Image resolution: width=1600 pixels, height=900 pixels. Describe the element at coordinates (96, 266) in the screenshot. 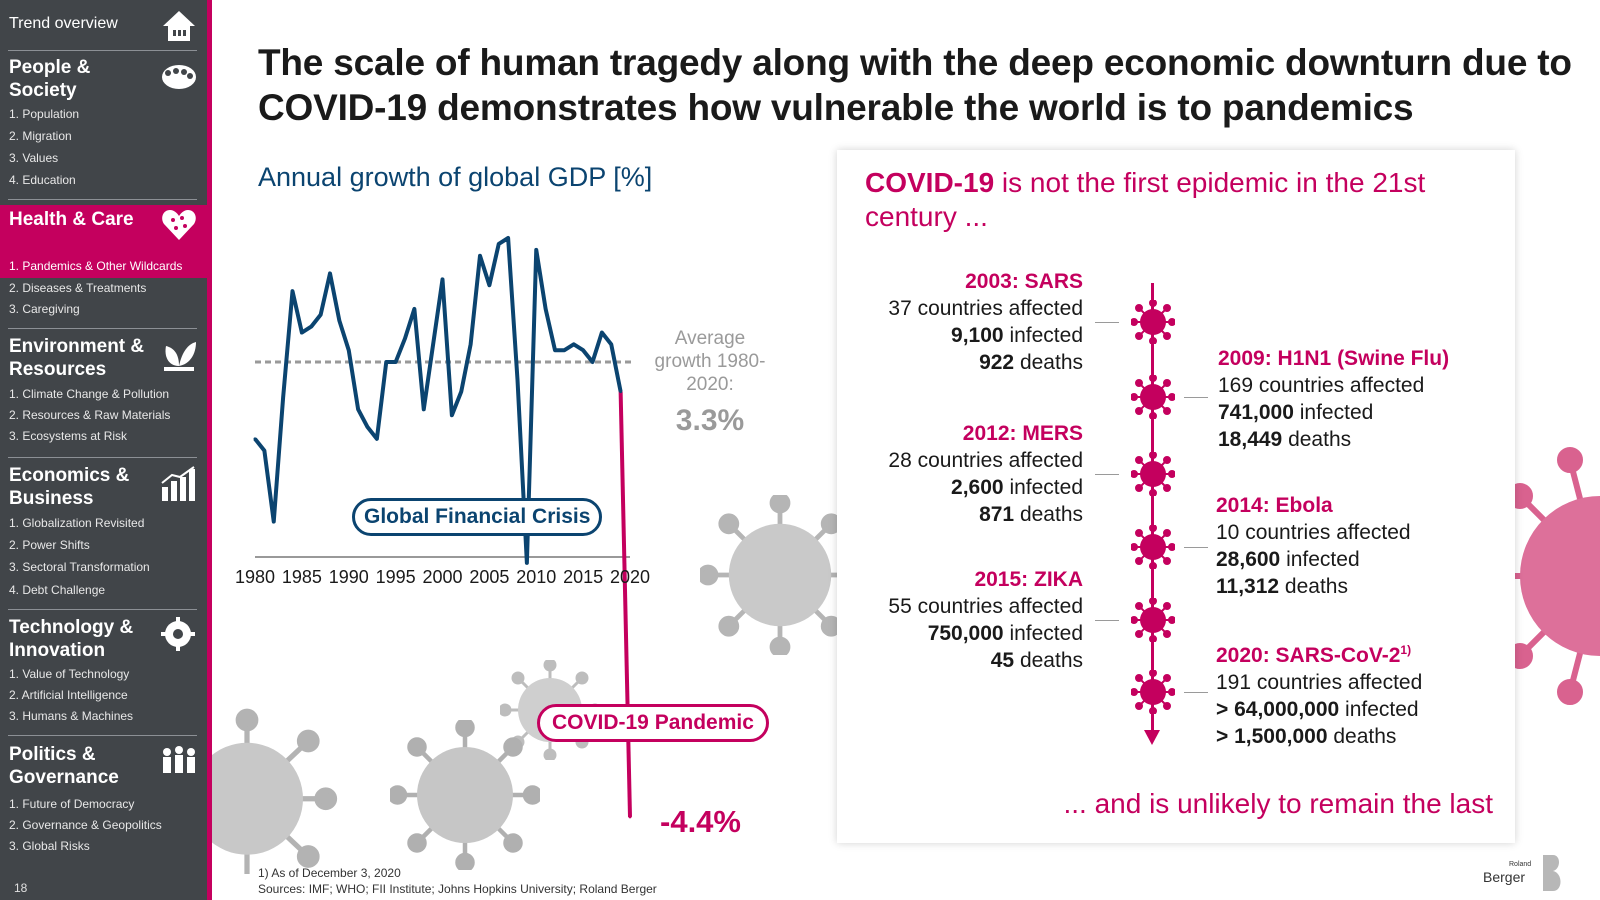

I see `sidebar-item-pandemics: 1. Pandemics & Other Wildcards` at that location.